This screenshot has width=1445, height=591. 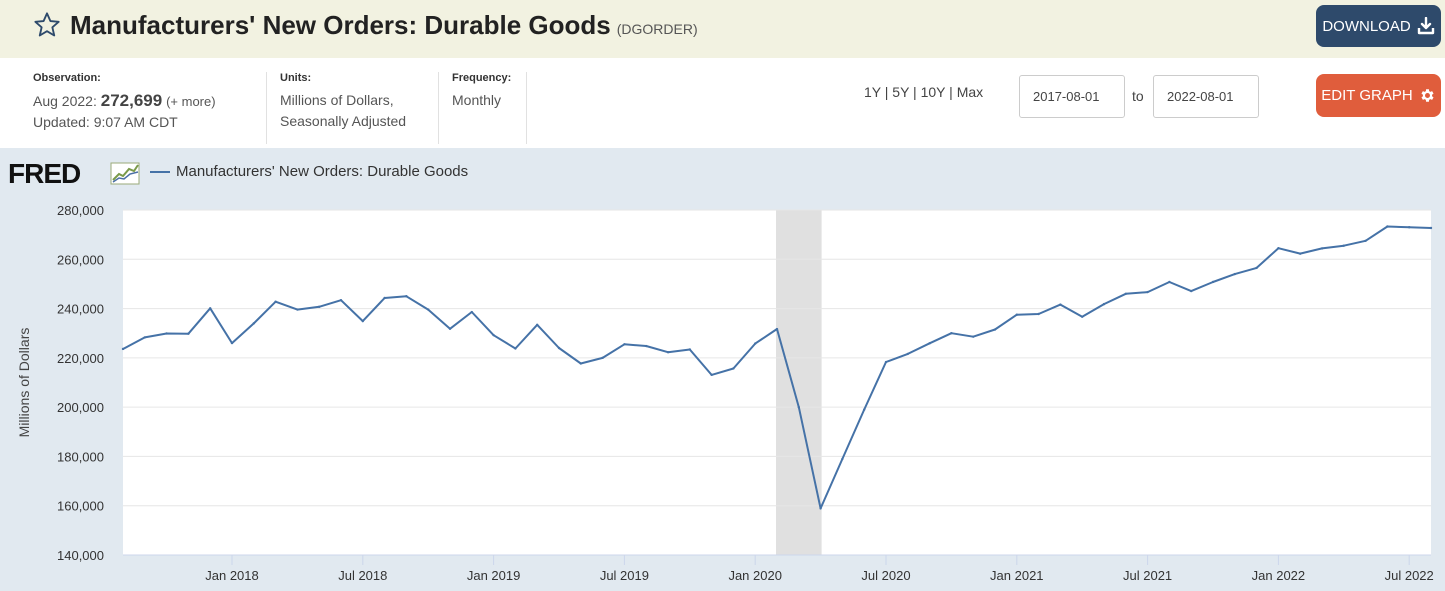 I want to click on to-label: to, so click(x=1138, y=96).